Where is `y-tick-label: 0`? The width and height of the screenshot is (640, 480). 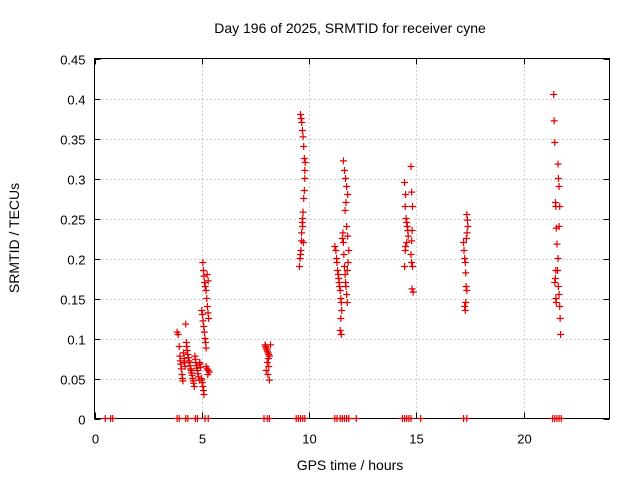
y-tick-label: 0 is located at coordinates (81, 420).